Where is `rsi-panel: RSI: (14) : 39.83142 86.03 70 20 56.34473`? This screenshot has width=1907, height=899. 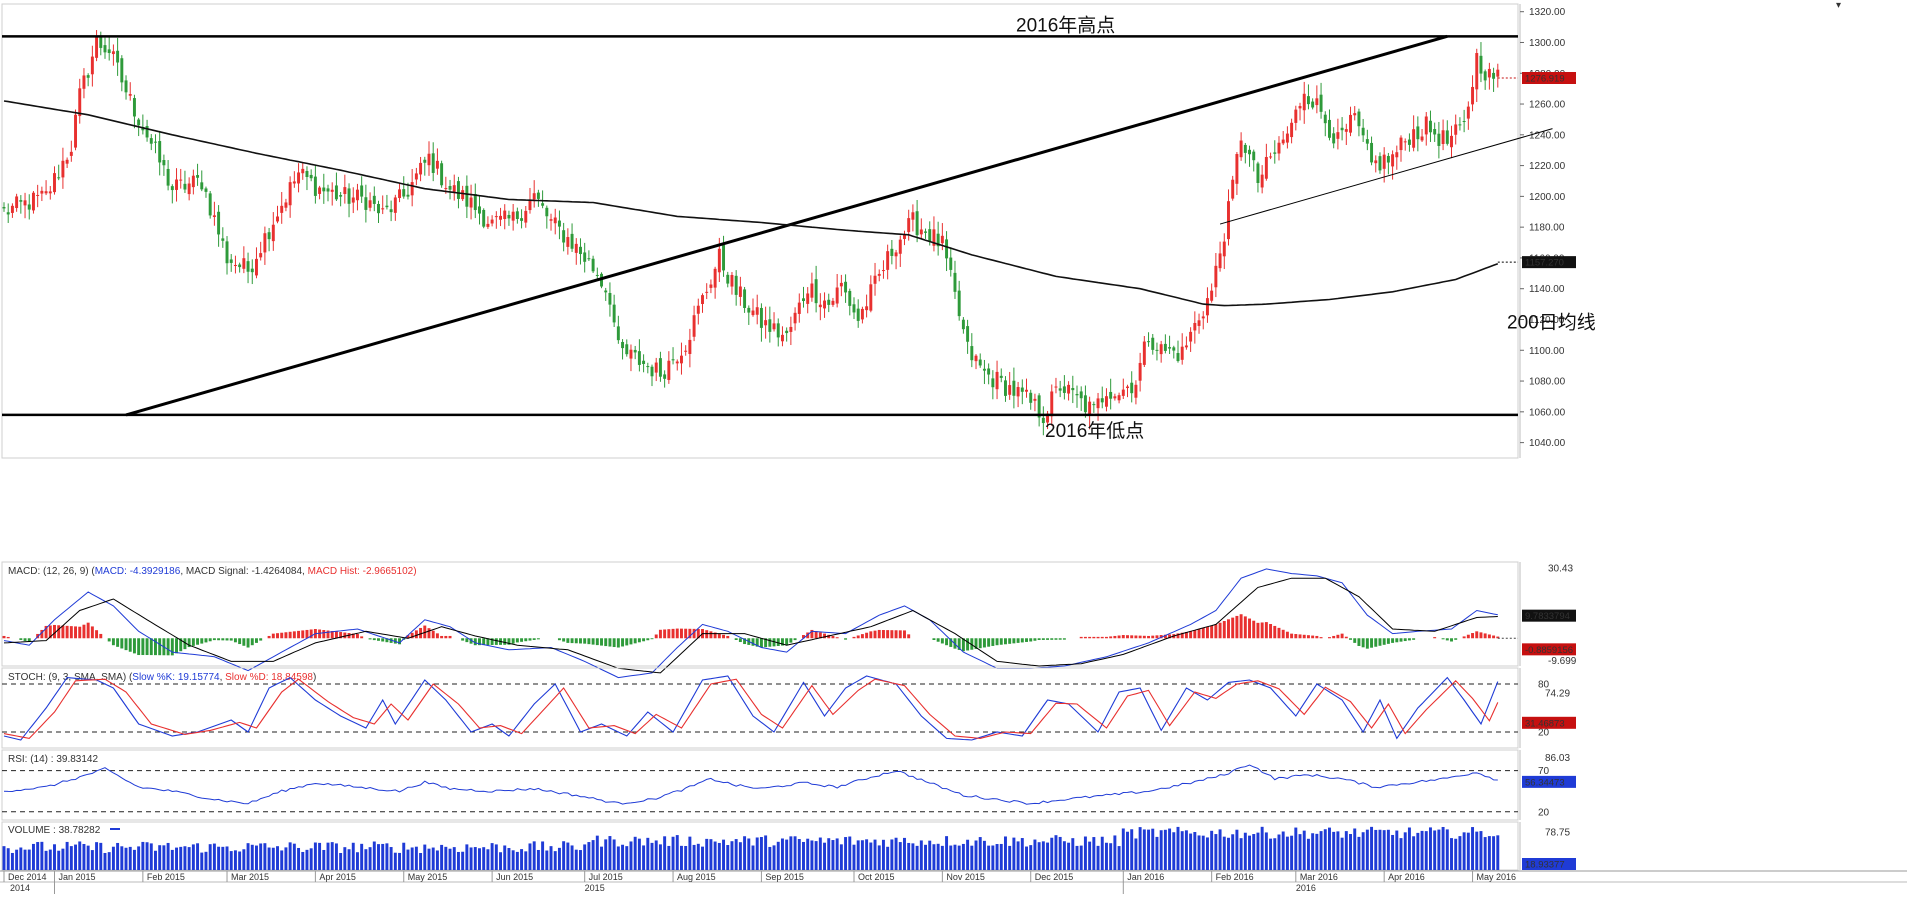 rsi-panel: RSI: (14) : 39.83142 86.03 70 20 56.34473 is located at coordinates (788, 785).